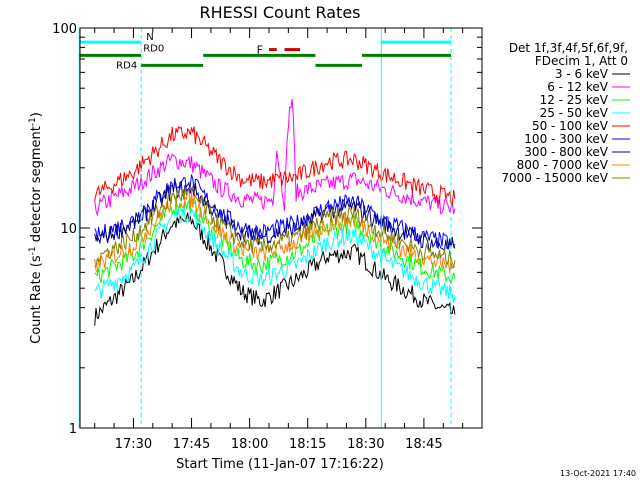 This screenshot has height=480, width=640. I want to click on y-axis-label-end: ), so click(36, 114).